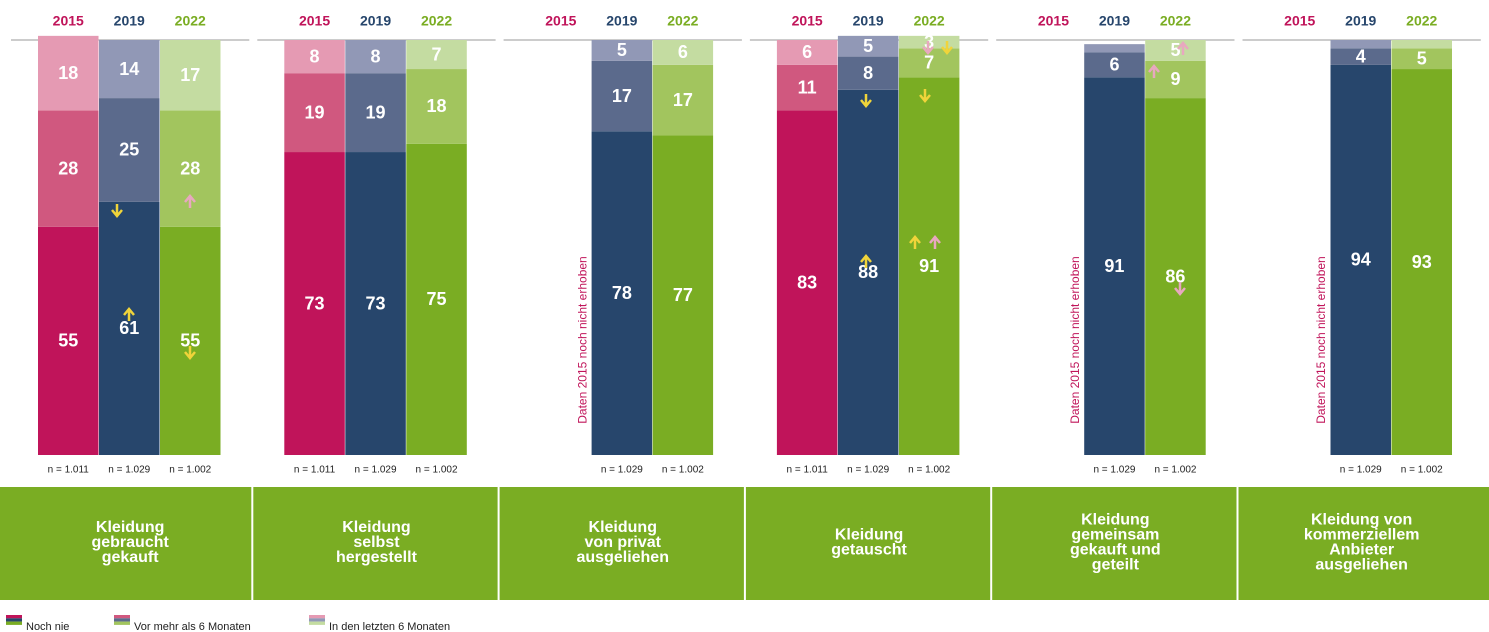  Describe the element at coordinates (1361, 565) in the screenshot. I see `group-label: ausgeliehen` at that location.